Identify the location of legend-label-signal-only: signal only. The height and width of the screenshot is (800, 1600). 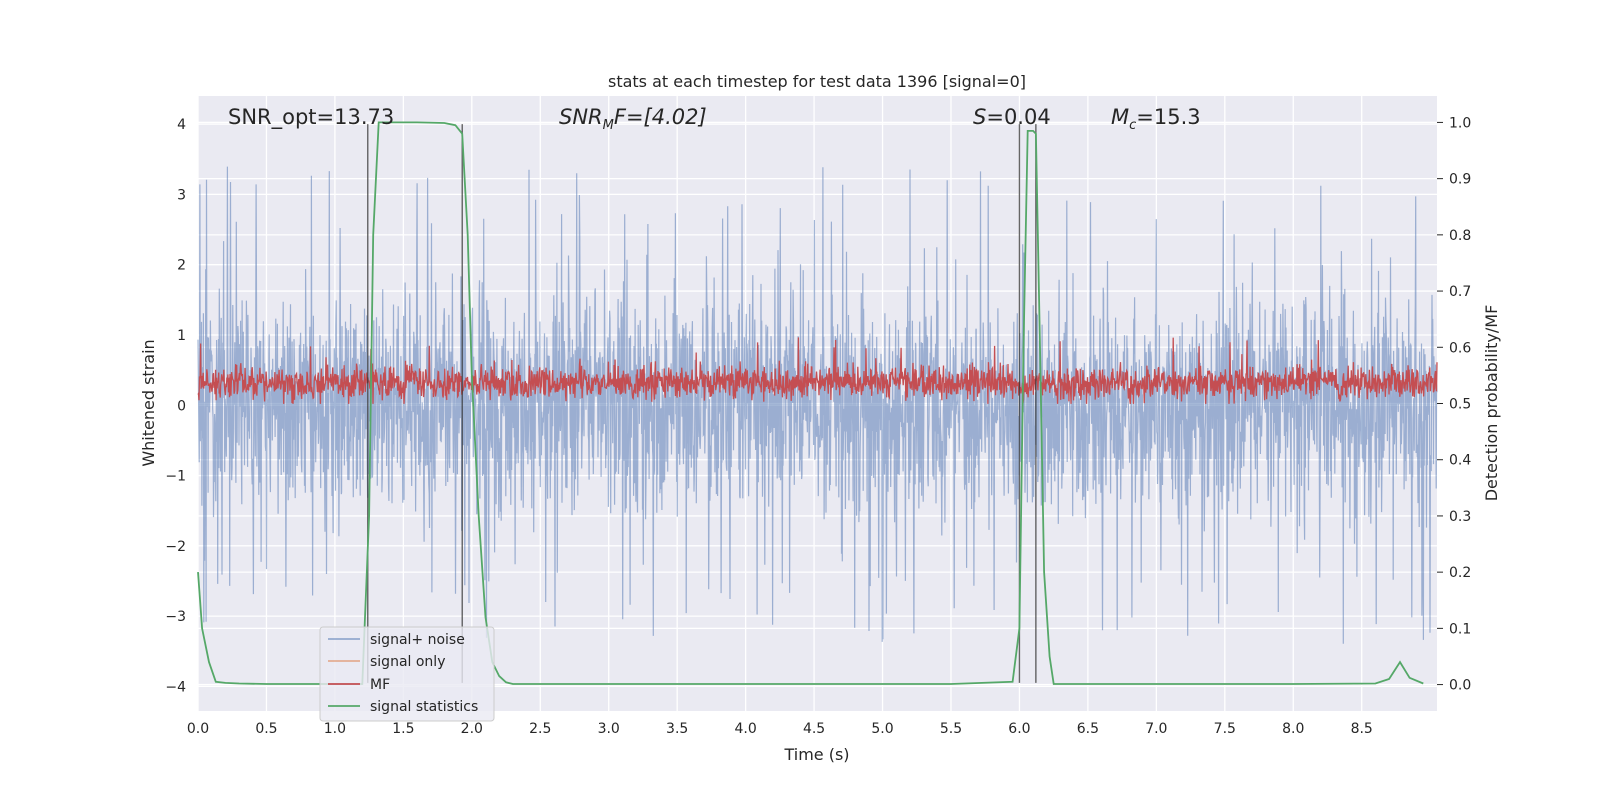
(407, 662).